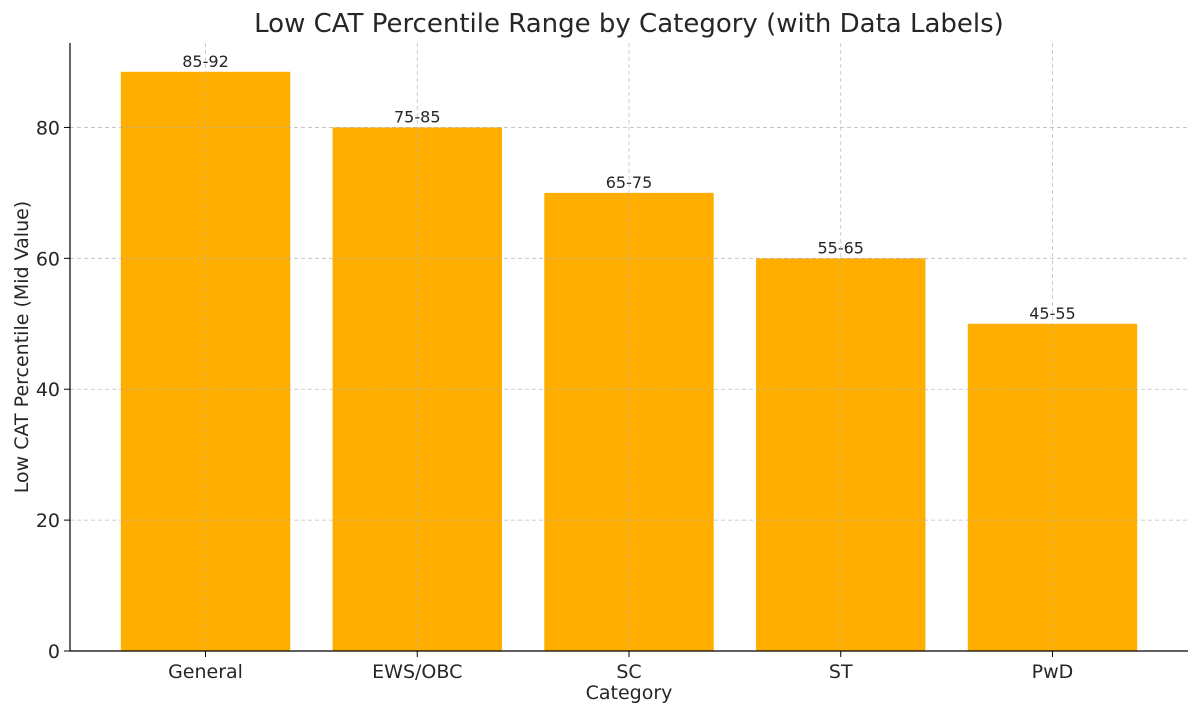  What do you see at coordinates (54, 652) in the screenshot?
I see `y-tick-label: 0` at bounding box center [54, 652].